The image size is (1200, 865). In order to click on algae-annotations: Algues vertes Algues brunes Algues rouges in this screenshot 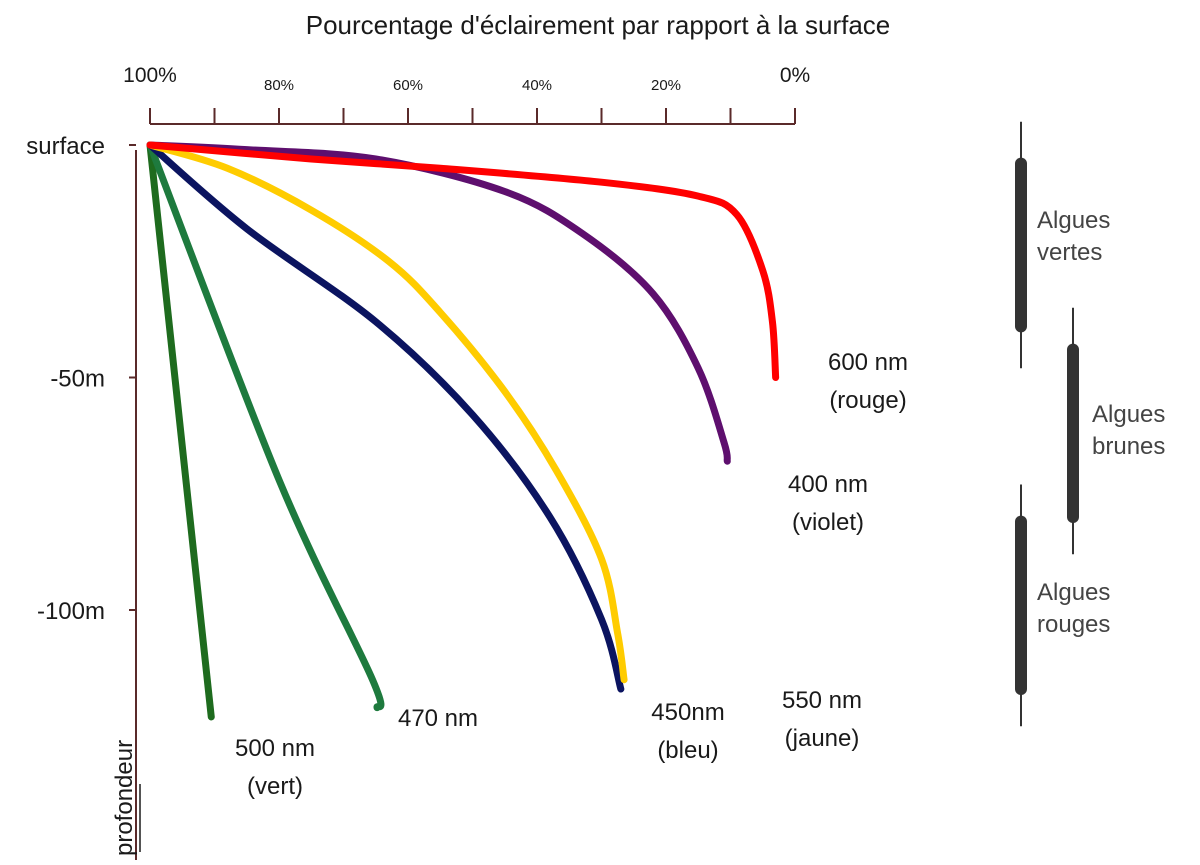, I will do `click(1090, 424)`.